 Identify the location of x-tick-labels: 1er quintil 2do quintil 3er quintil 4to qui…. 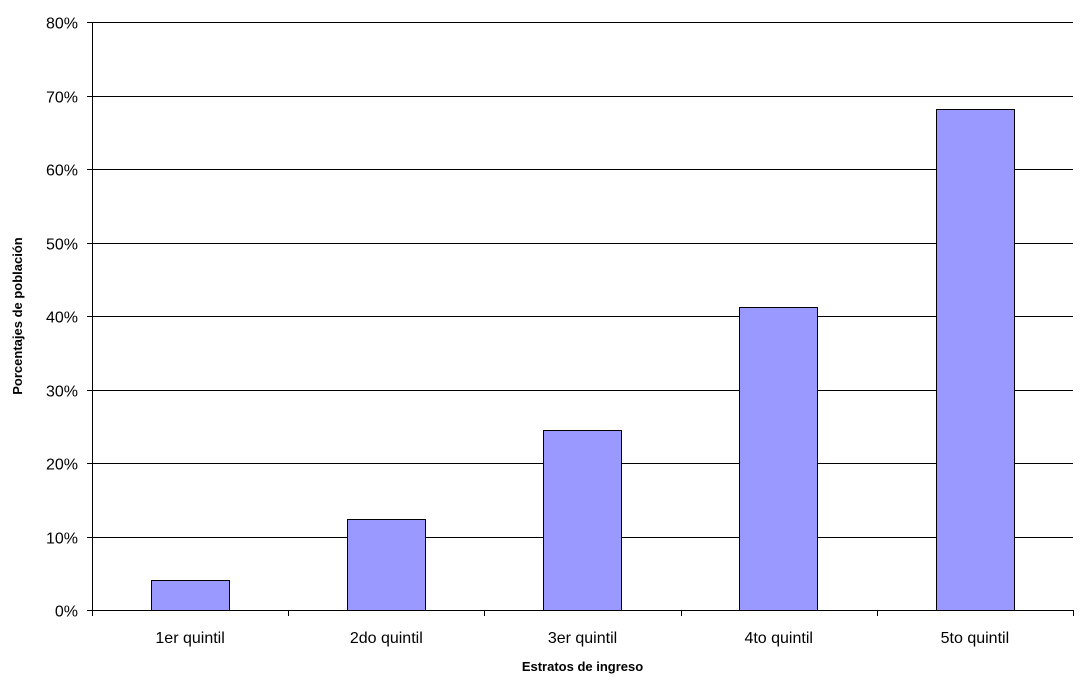
(583, 628).